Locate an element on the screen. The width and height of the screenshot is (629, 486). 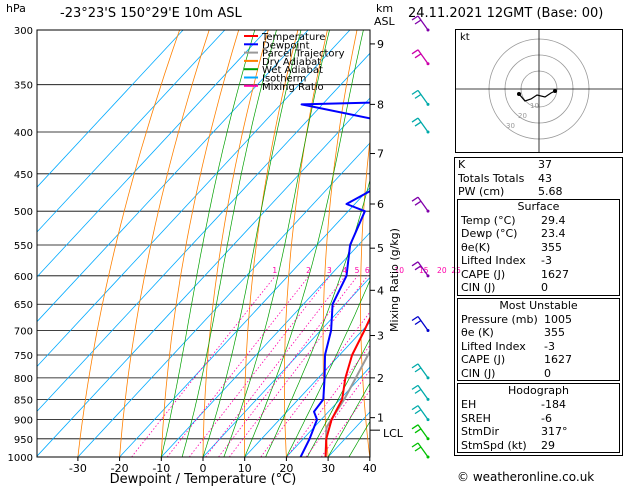
x-tick-label: -10 is located at coordinates (161, 468).